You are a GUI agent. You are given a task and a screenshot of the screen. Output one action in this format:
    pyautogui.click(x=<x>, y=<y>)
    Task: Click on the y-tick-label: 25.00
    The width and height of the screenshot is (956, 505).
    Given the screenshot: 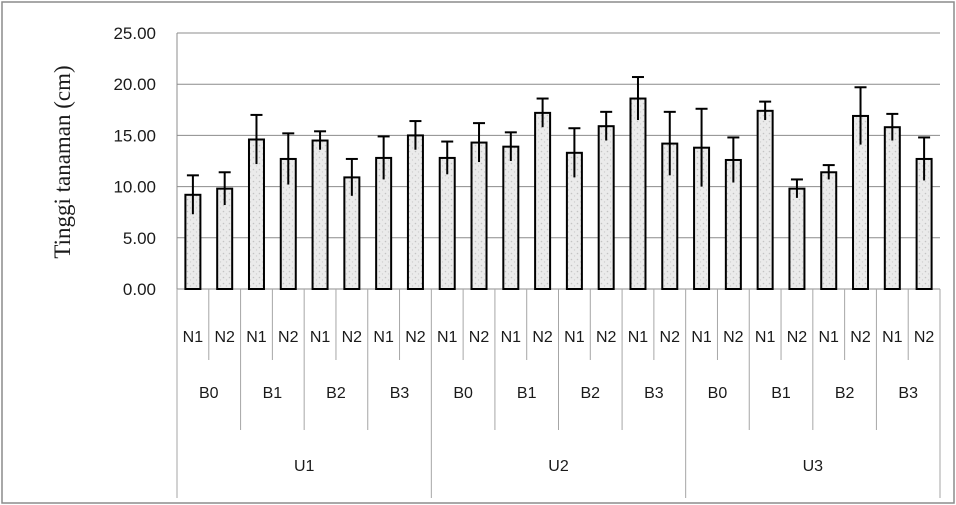 What is the action you would take?
    pyautogui.click(x=134, y=33)
    